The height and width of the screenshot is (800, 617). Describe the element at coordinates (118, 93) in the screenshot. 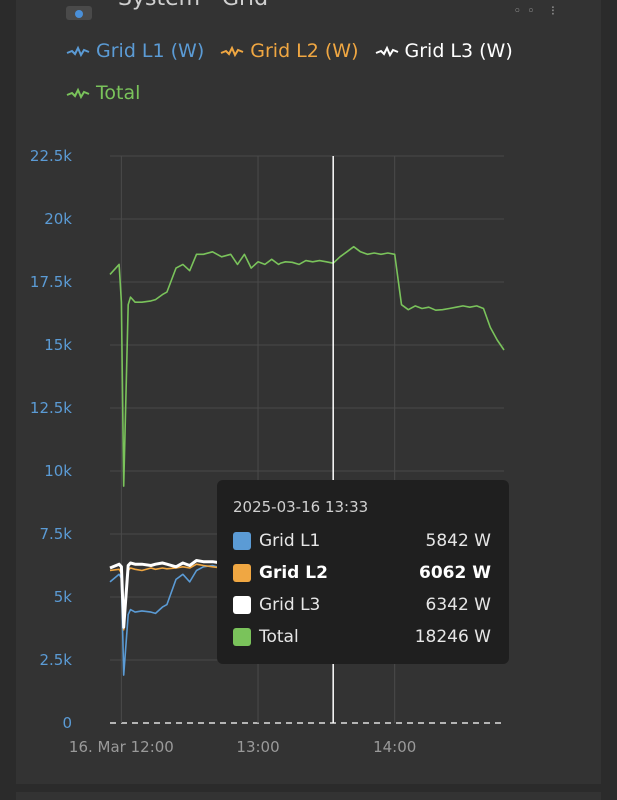

I see `legend-label: Total` at that location.